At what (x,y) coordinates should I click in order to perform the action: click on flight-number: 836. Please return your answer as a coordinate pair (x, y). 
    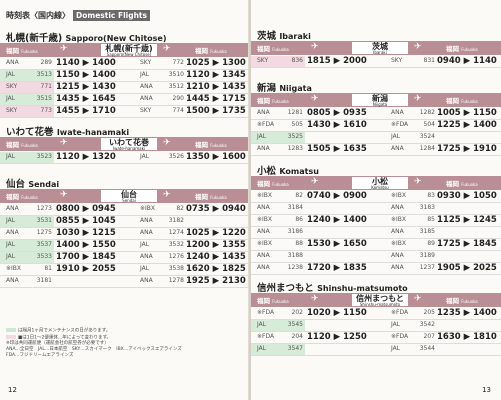
    Looking at the image, I should click on (297, 60).